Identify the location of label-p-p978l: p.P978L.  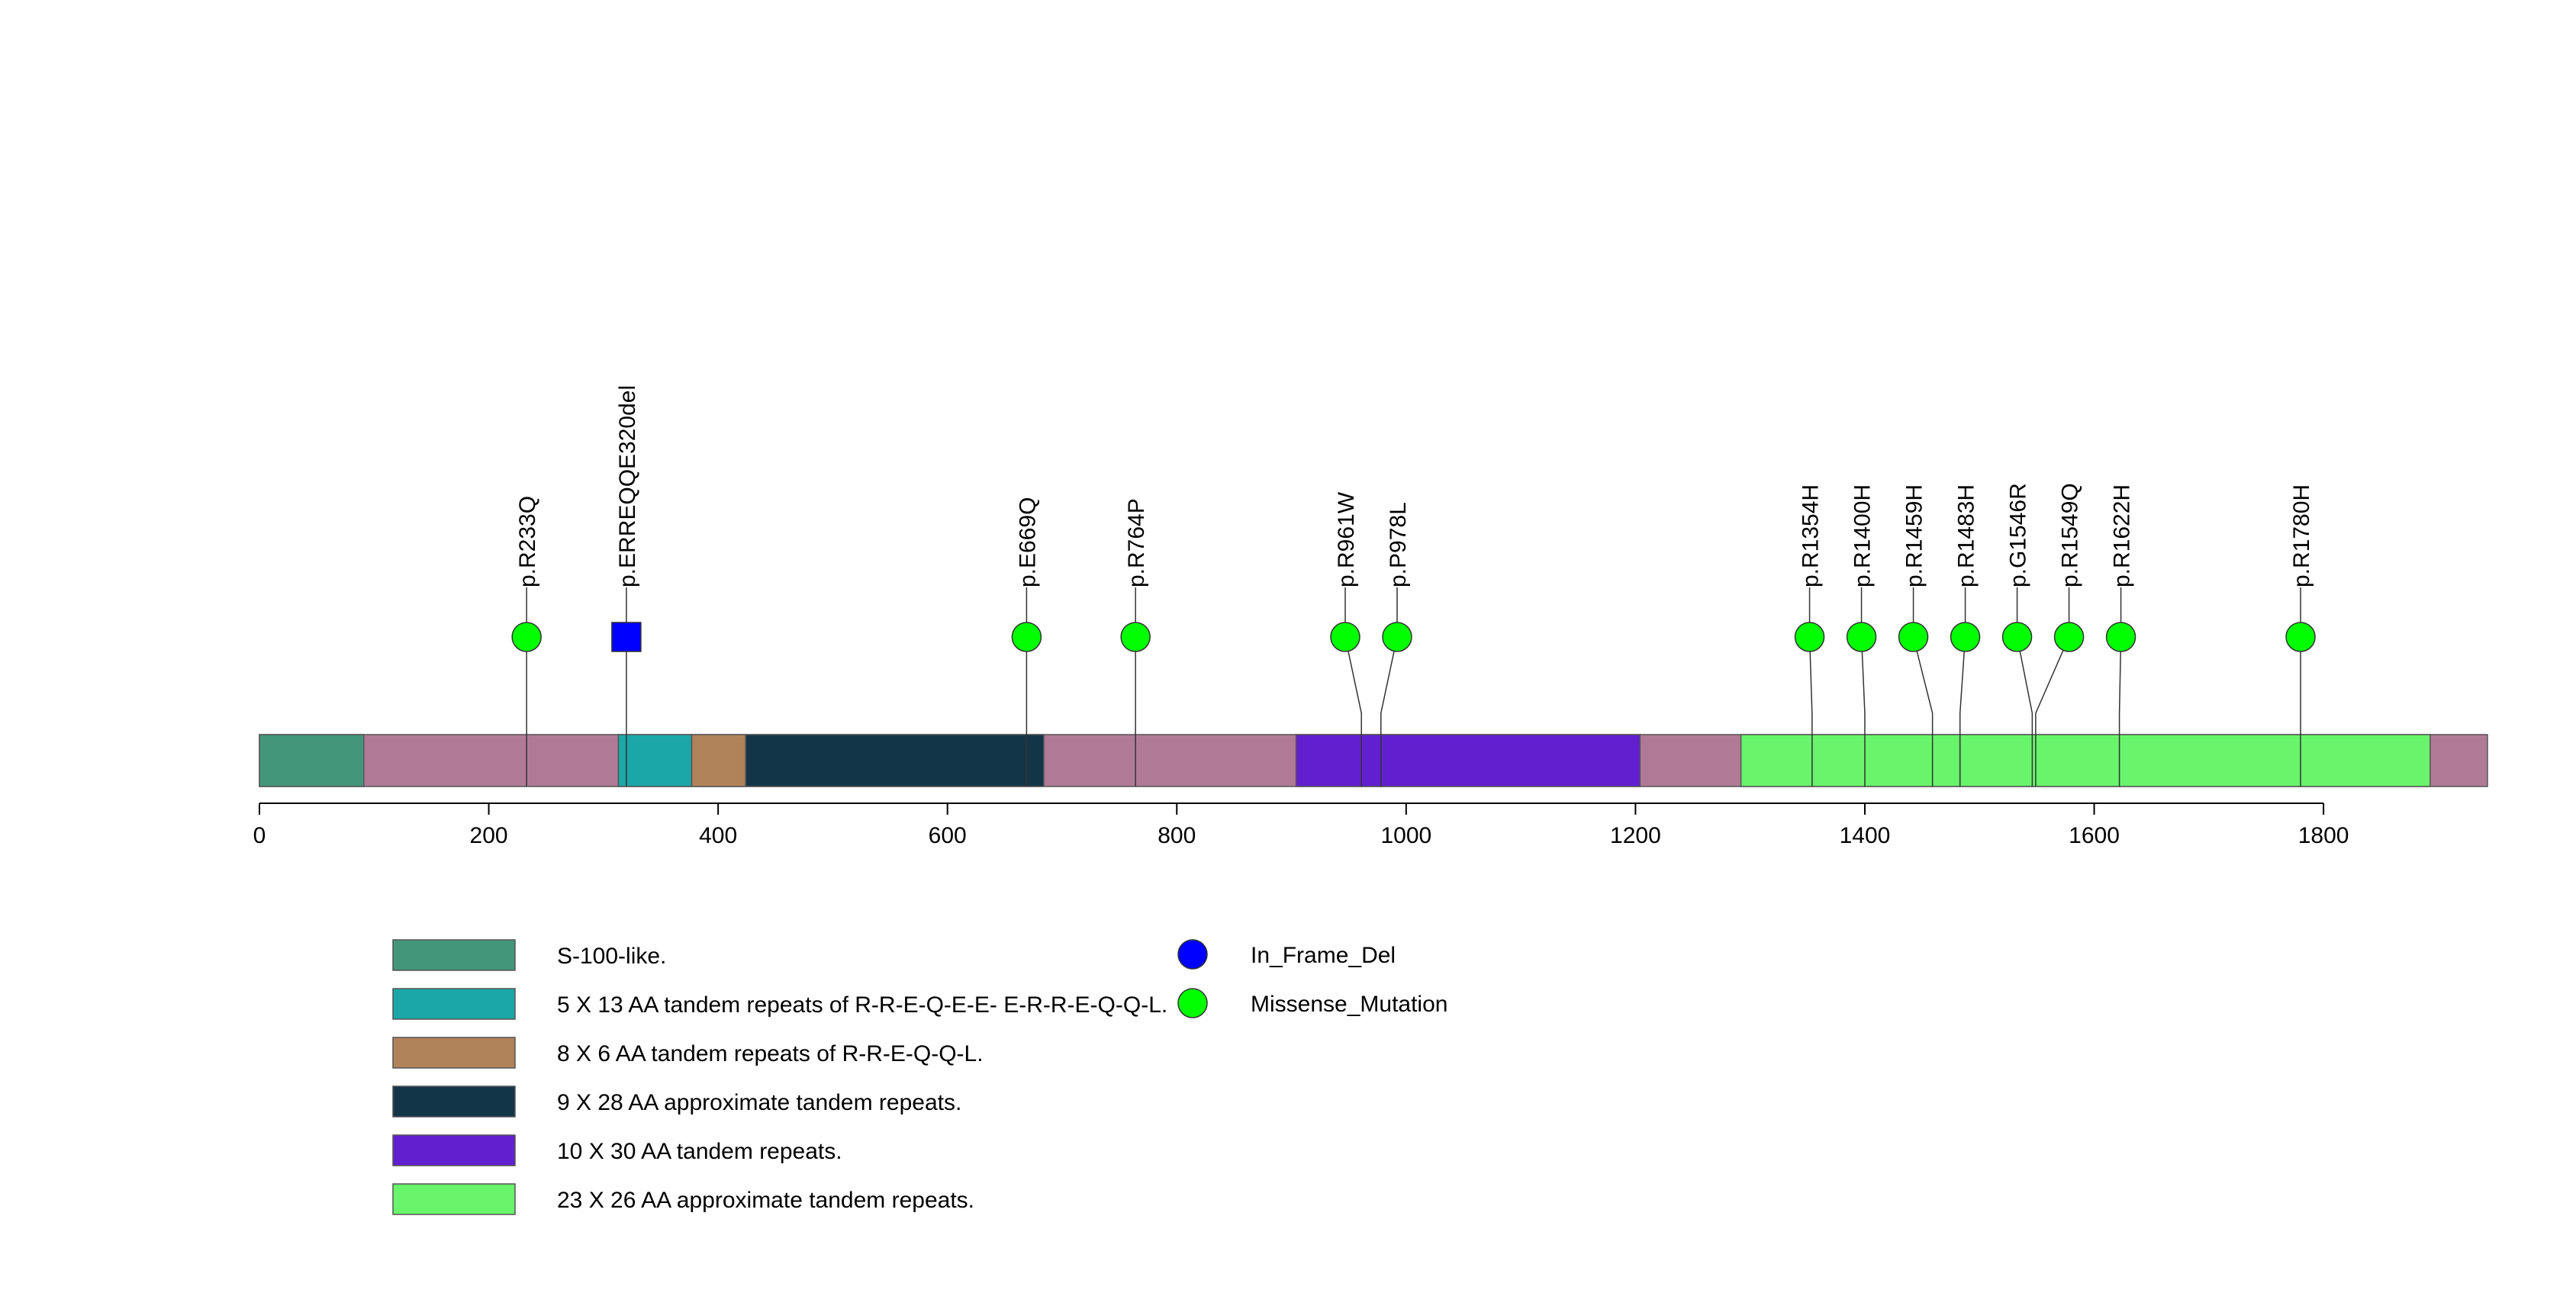
(1398, 544).